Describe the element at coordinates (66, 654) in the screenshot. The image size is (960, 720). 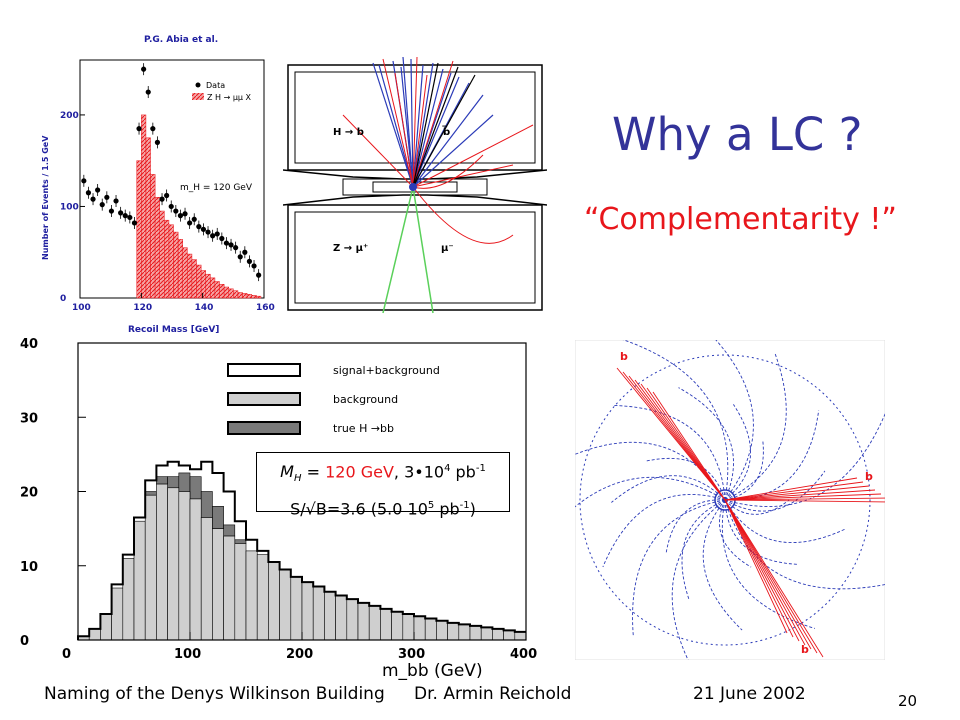
I see `mbb-x-tick-label: 0` at that location.